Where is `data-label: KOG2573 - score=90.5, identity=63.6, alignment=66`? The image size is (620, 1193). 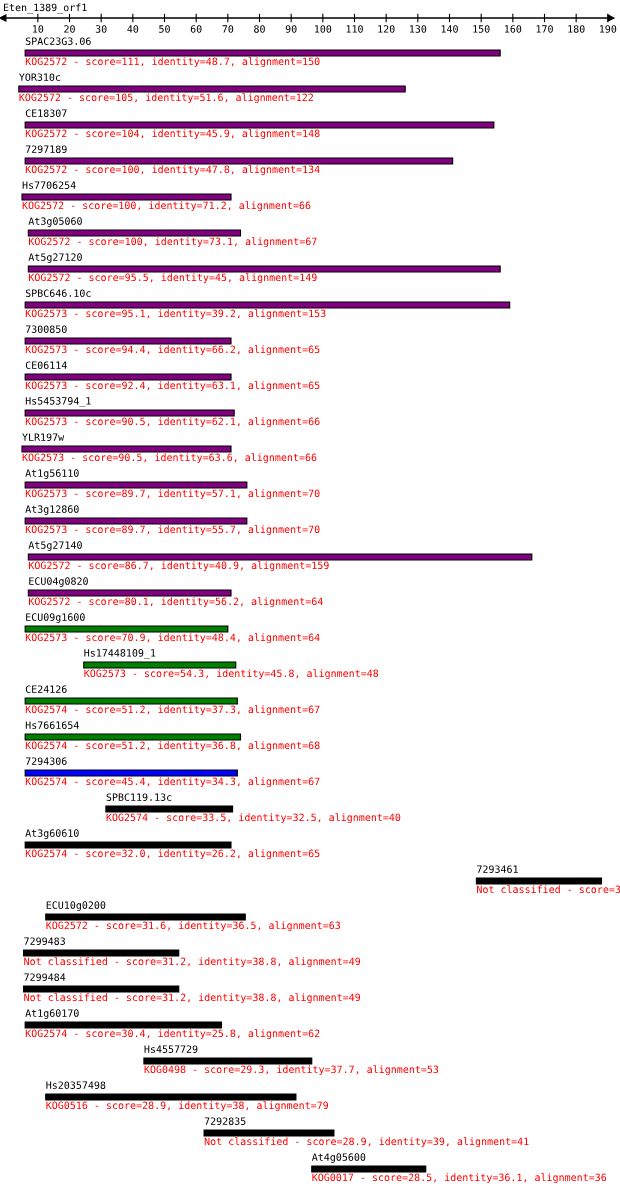
data-label: KOG2573 - score=90.5, identity=63.6, alignment=66 is located at coordinates (169, 458).